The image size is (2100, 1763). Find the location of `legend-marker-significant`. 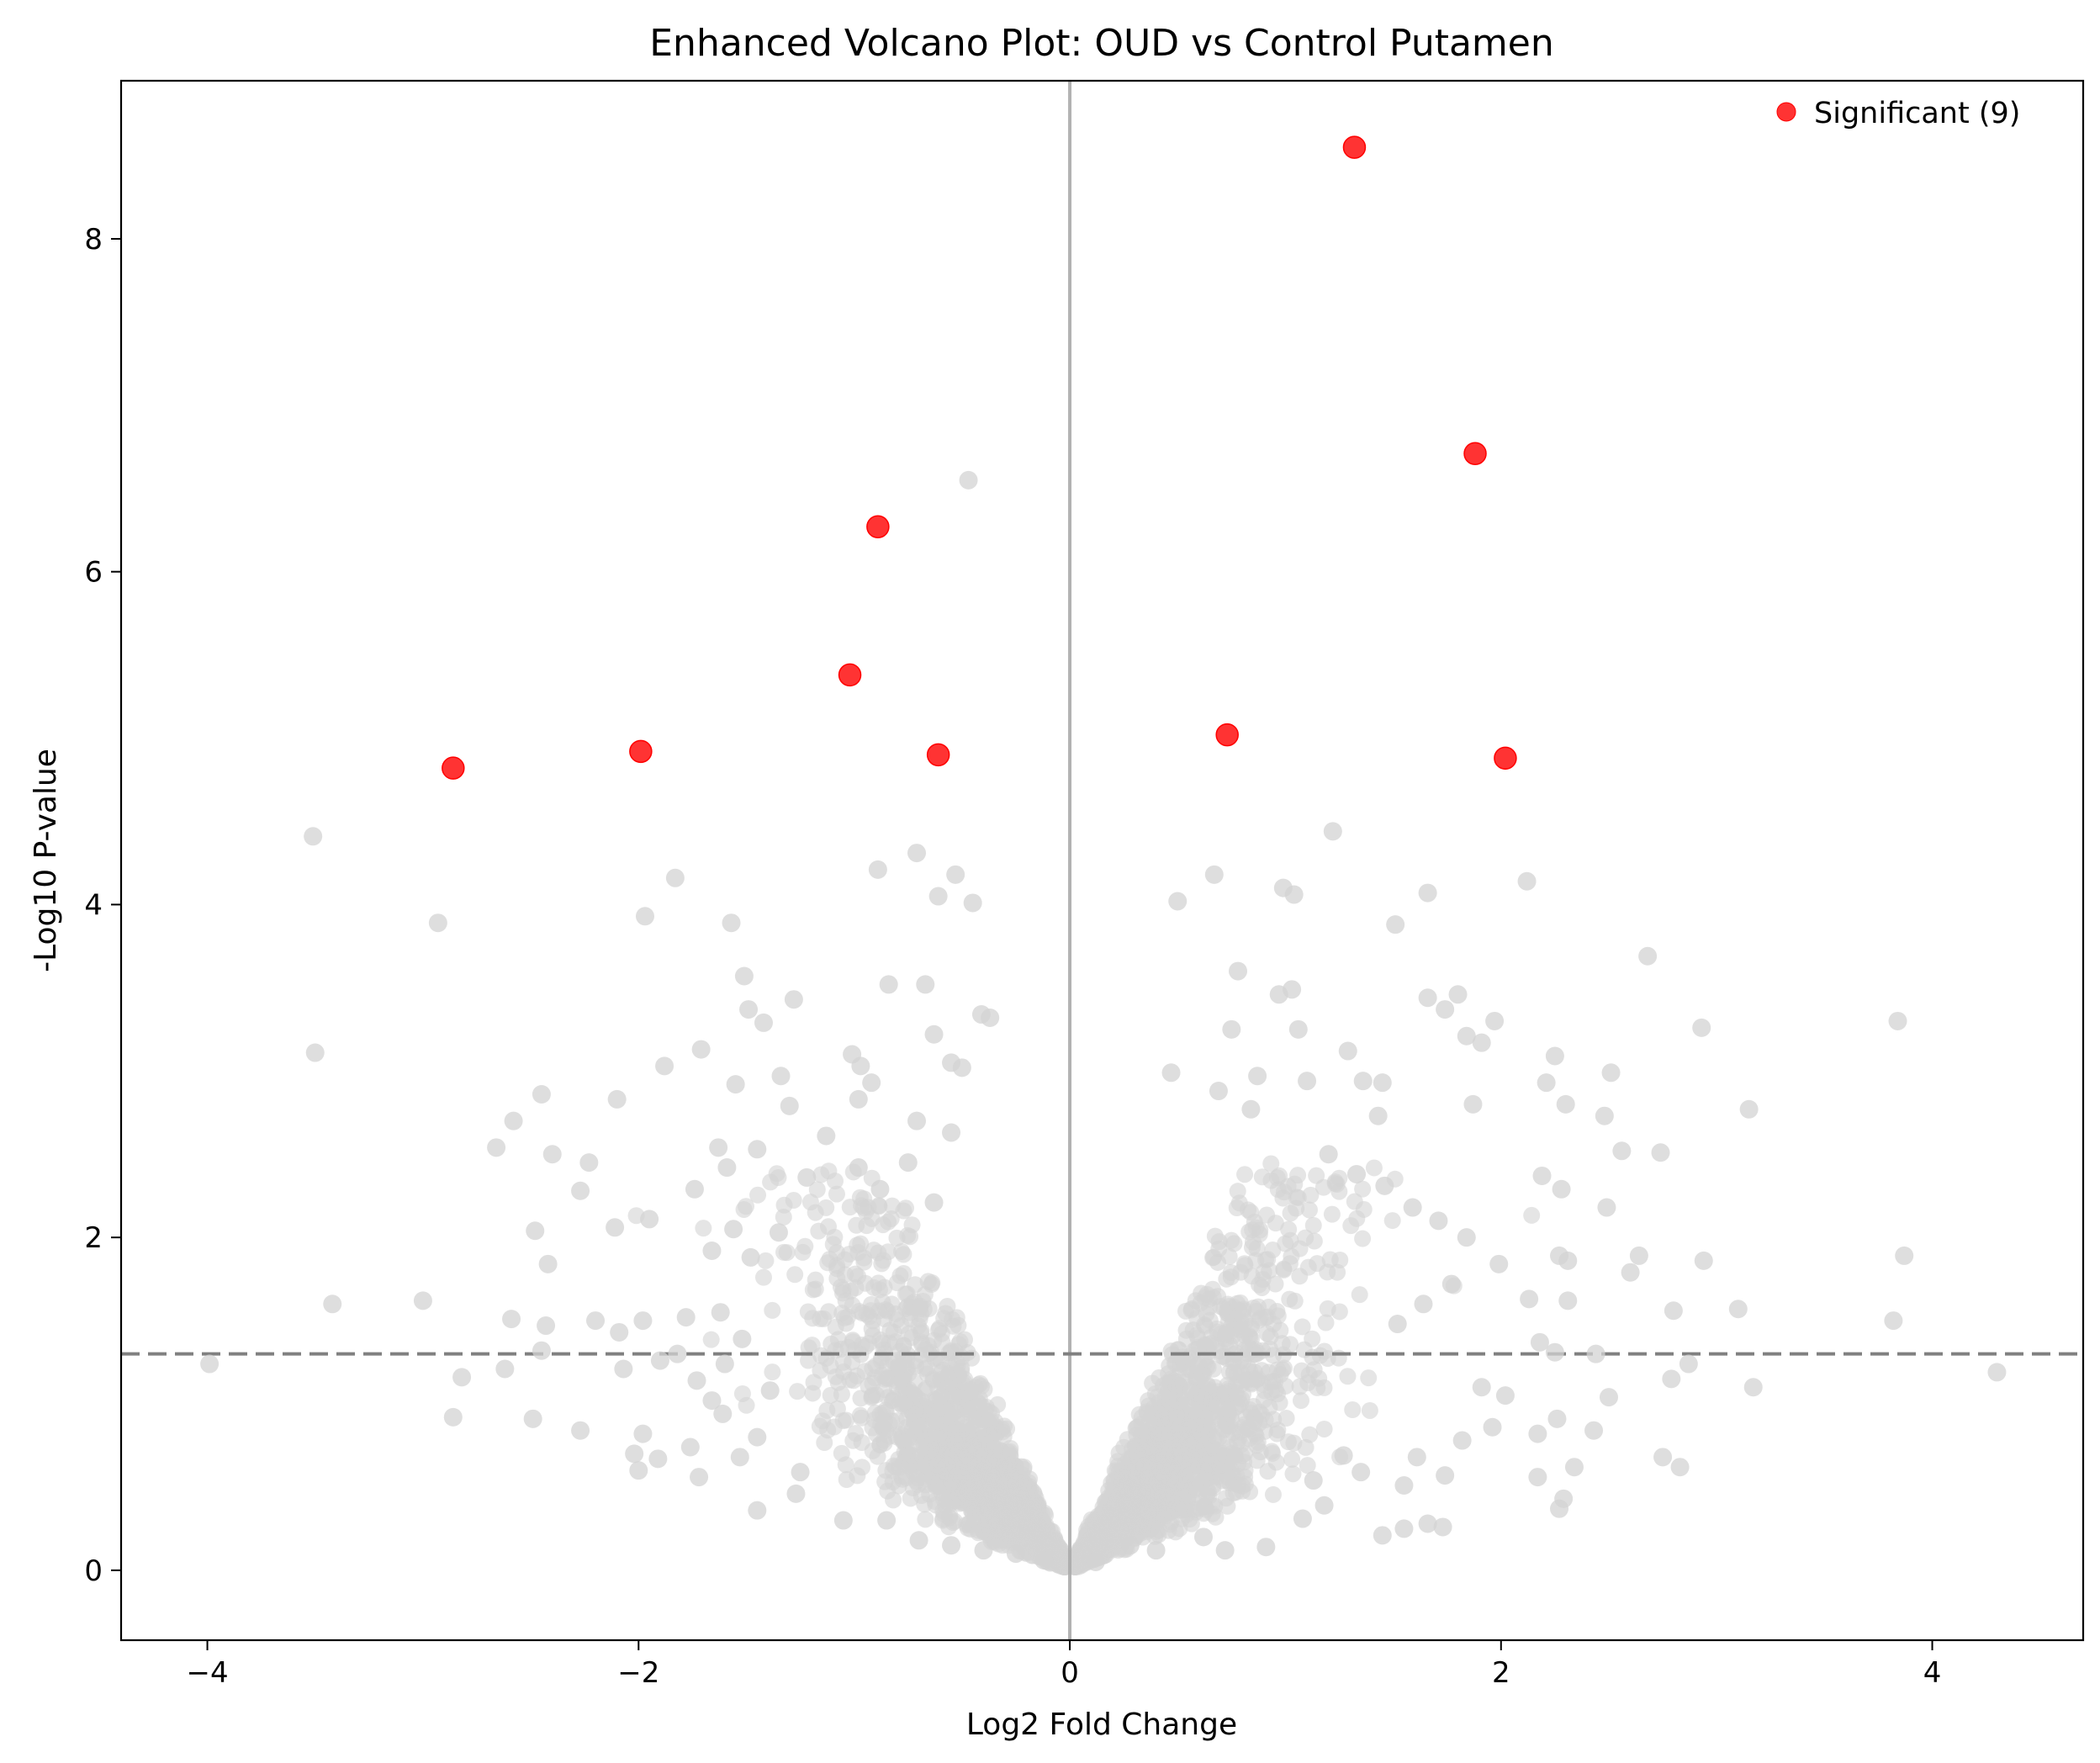

legend-marker-significant is located at coordinates (1786, 112).